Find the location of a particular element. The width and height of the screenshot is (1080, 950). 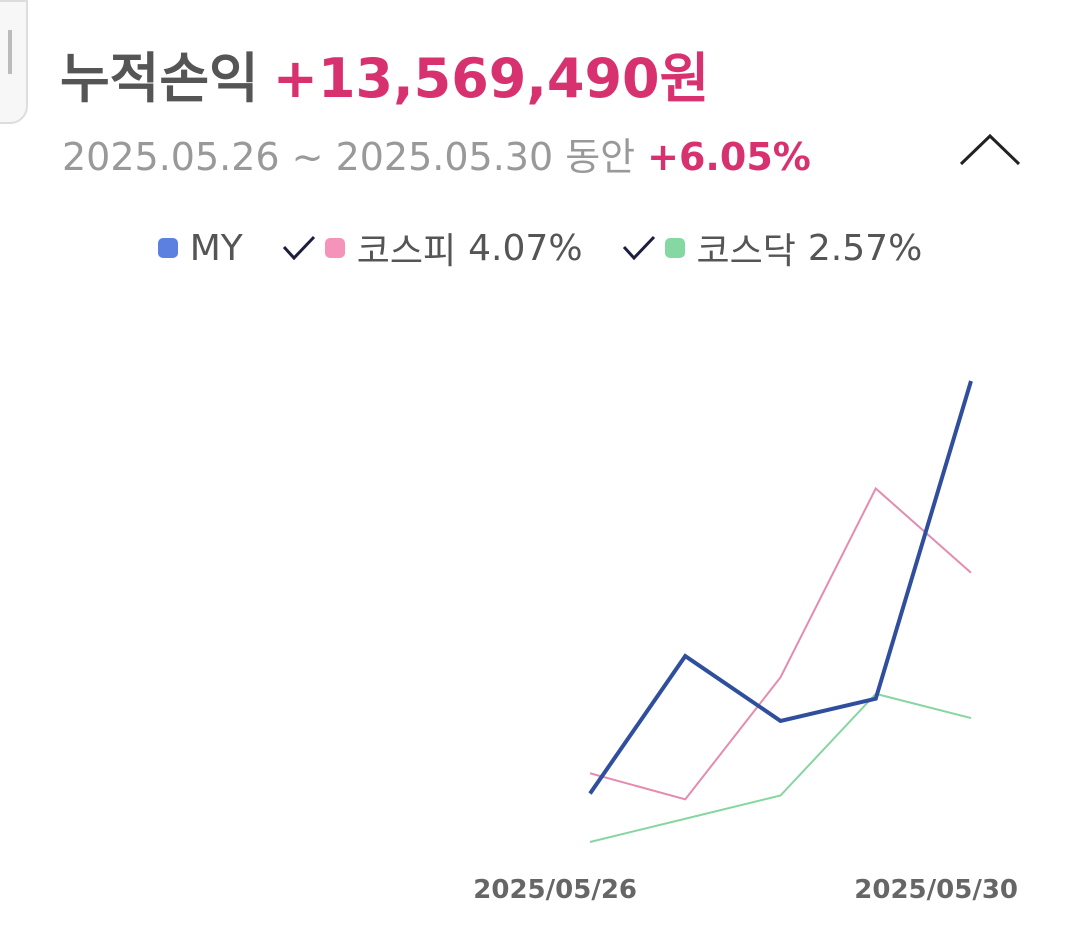

legend-item: MY is located at coordinates (200, 248).